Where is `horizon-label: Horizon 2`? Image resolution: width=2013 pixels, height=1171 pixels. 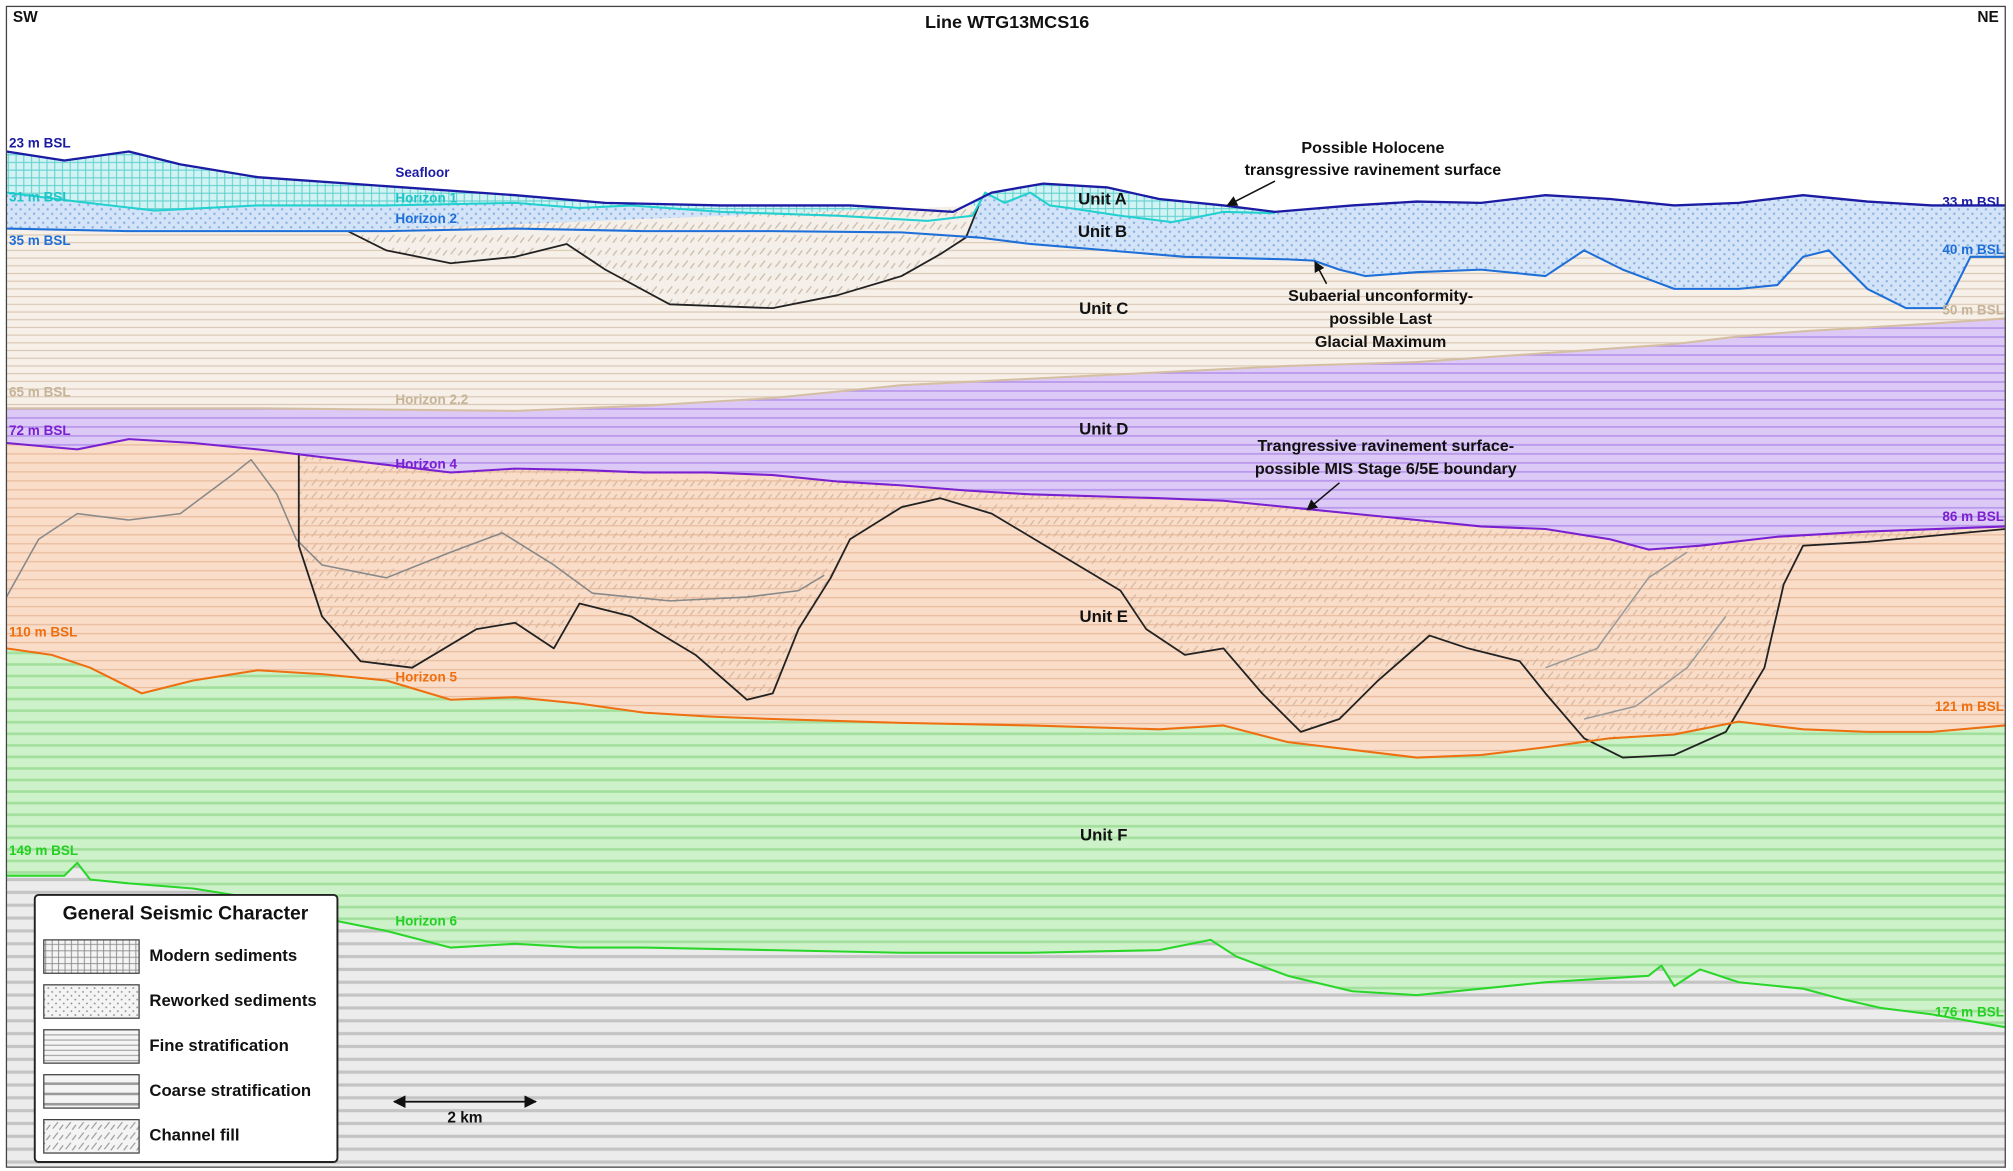 horizon-label: Horizon 2 is located at coordinates (426, 218).